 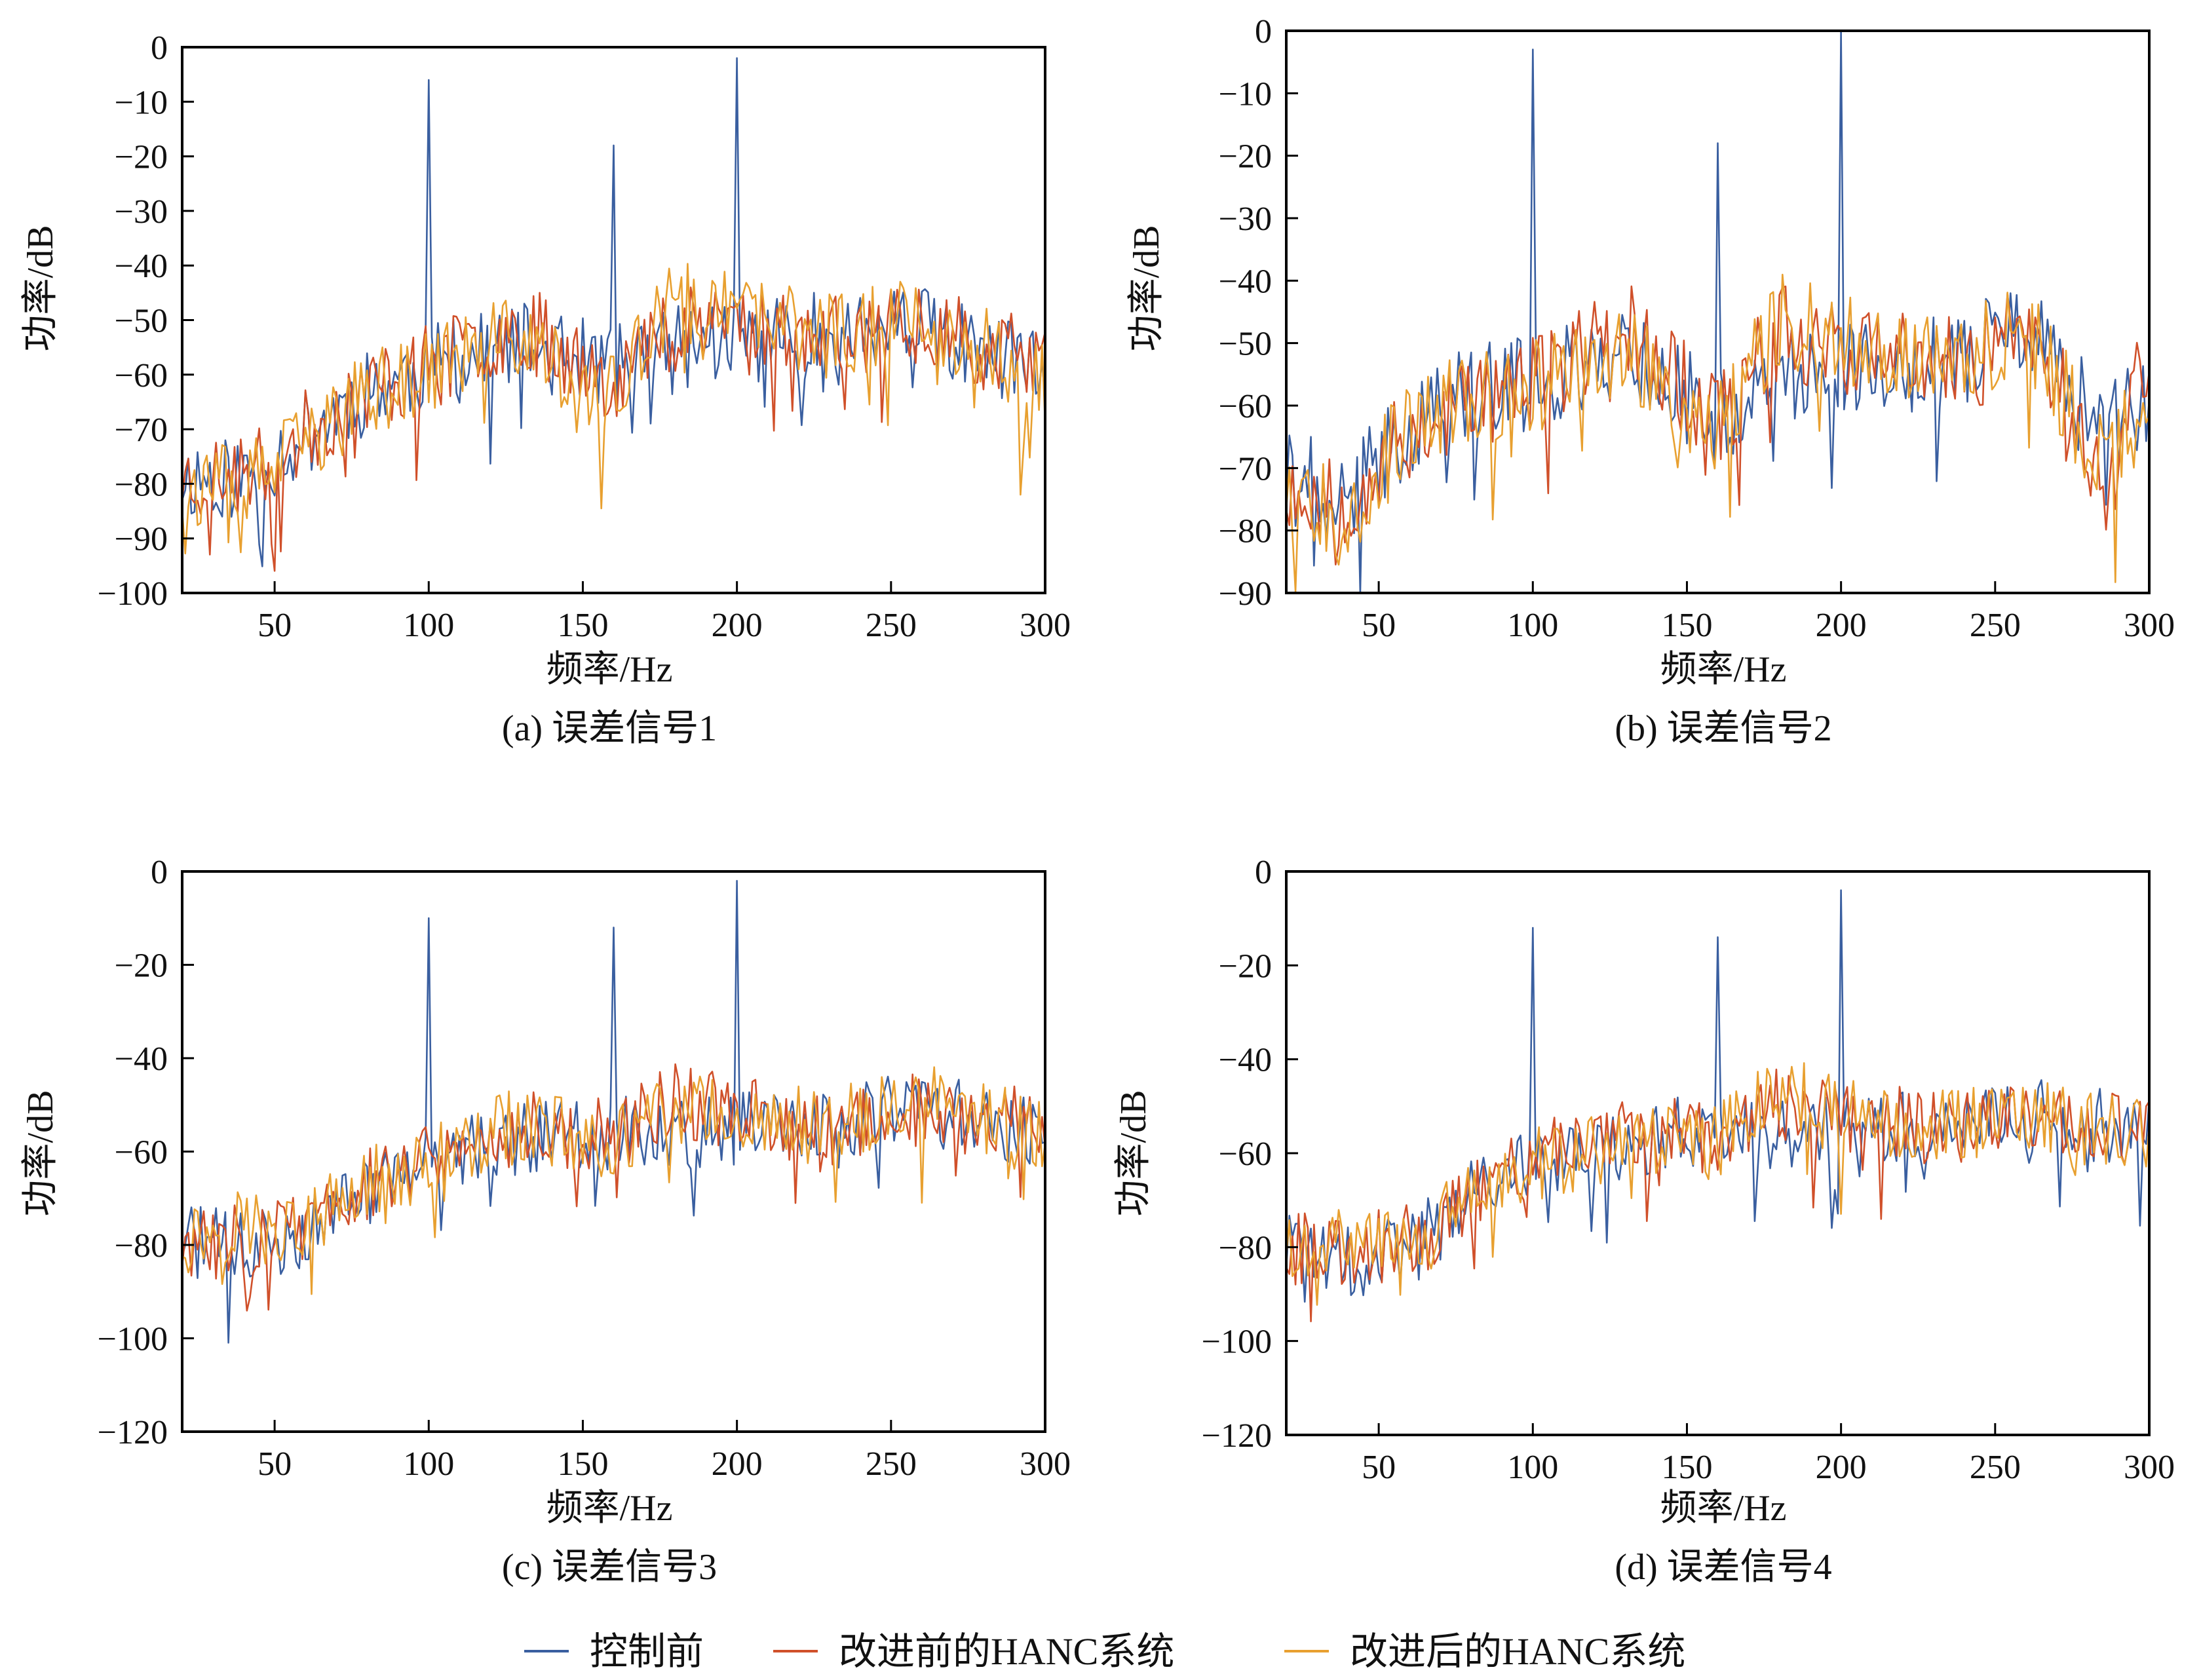 I want to click on plot-frame-b, so click(x=1718, y=311).